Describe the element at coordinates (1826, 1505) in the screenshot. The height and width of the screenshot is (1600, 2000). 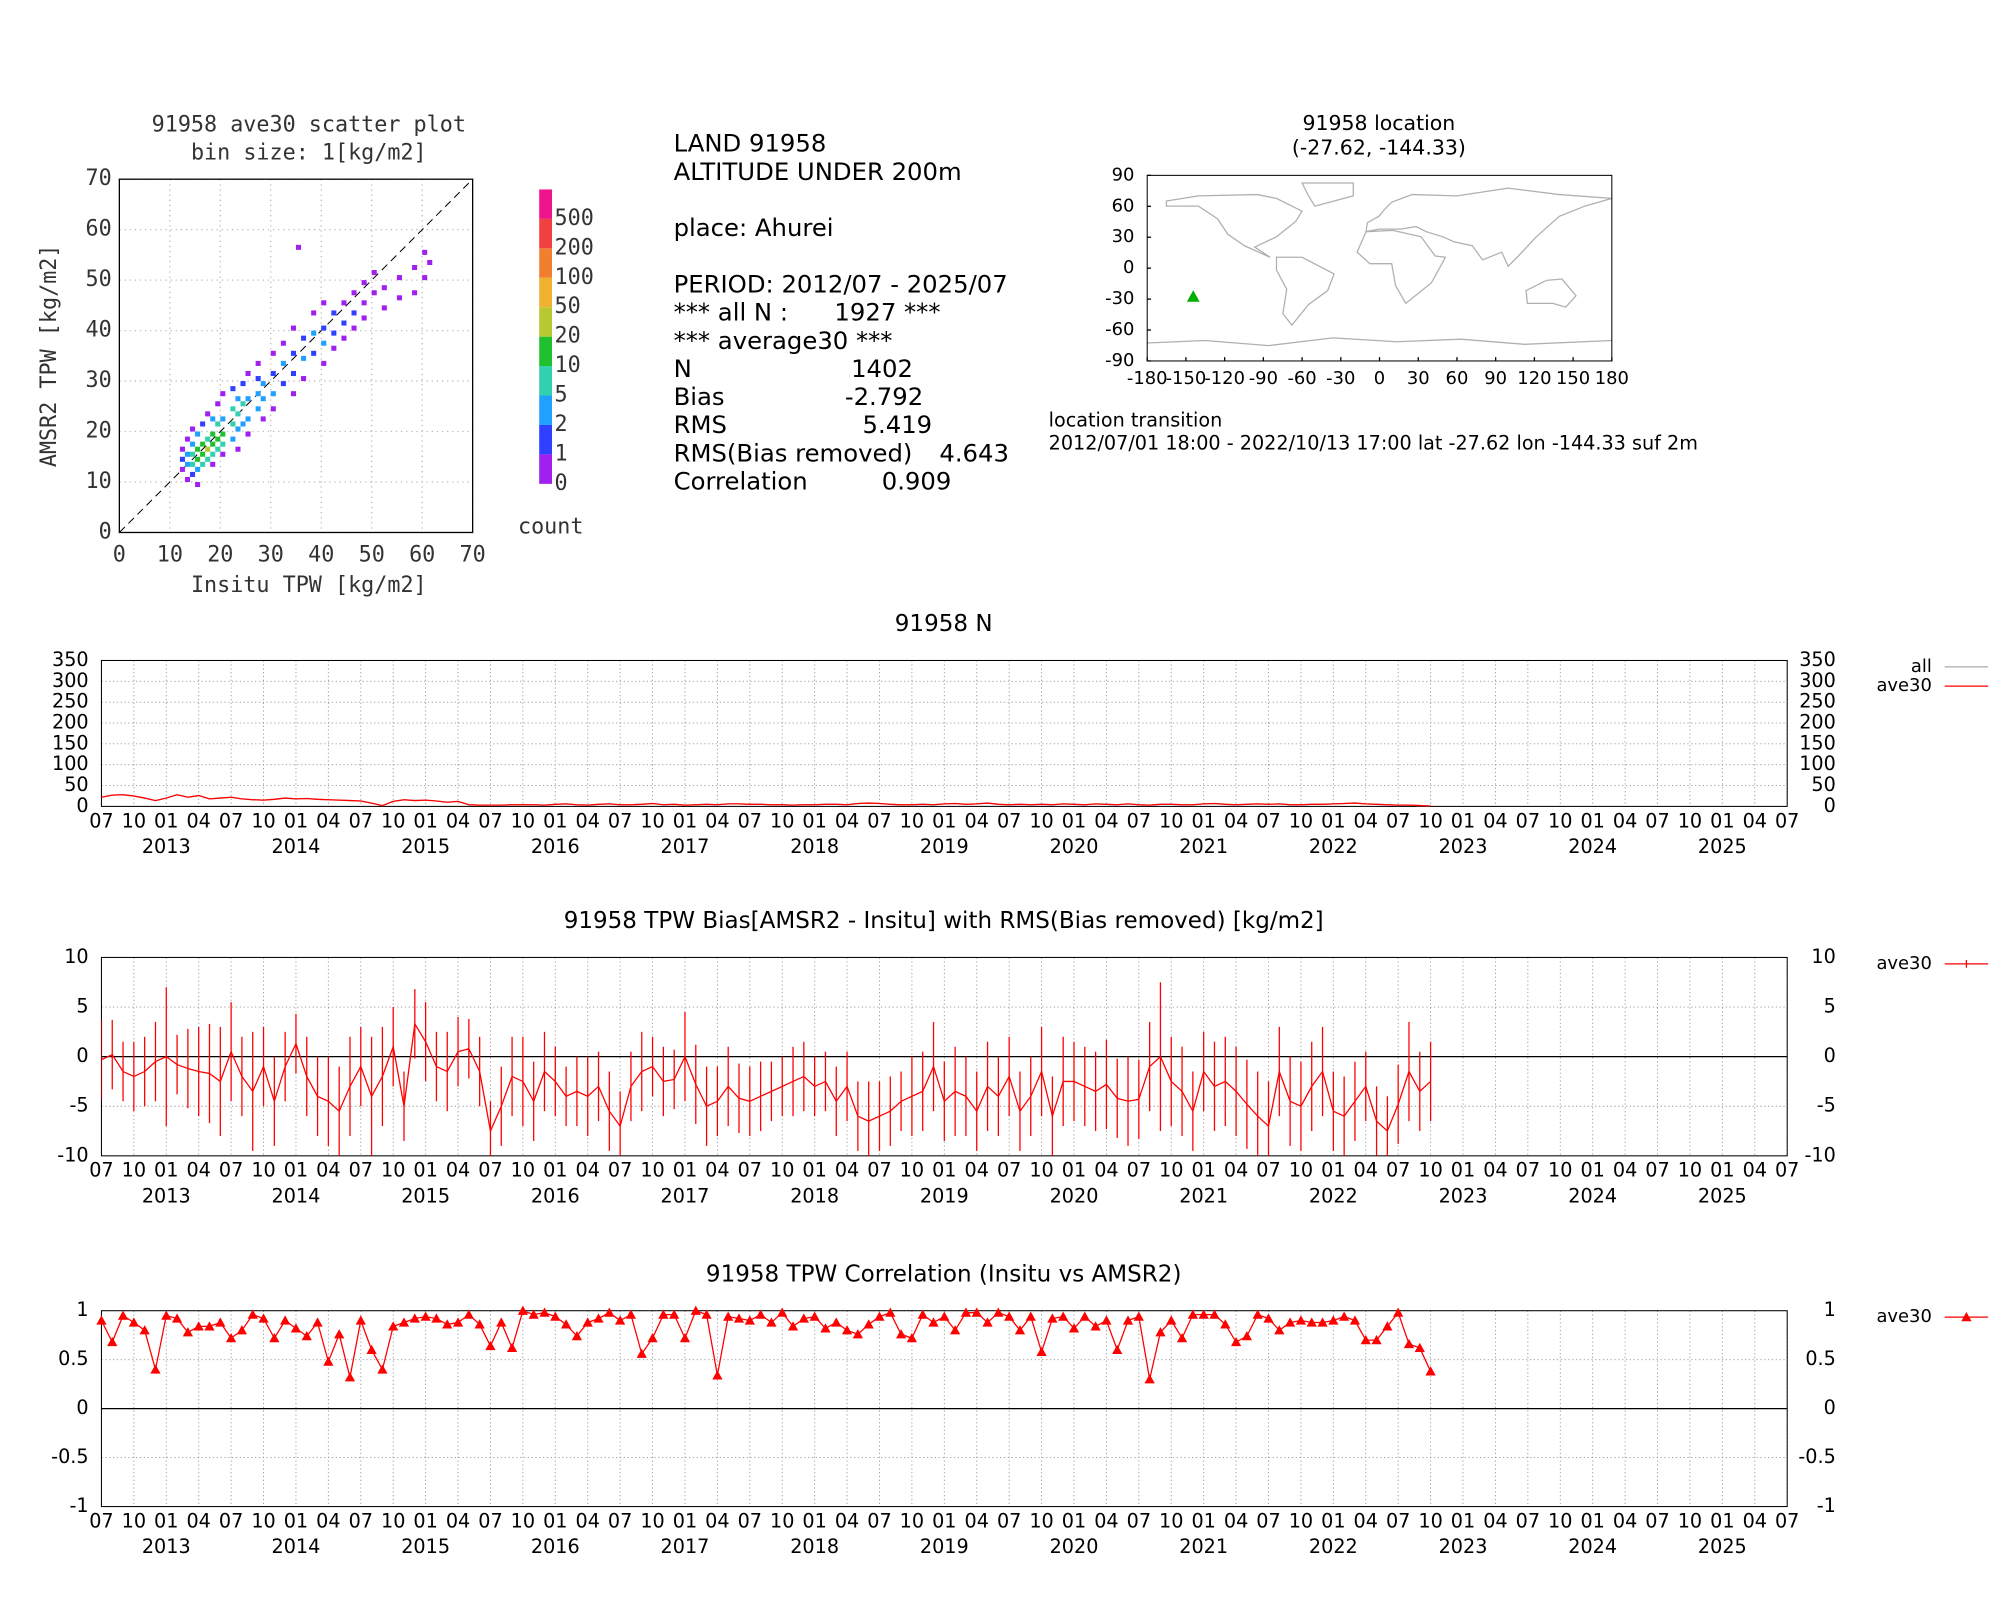
I see `y-tick-label-right: -1` at that location.